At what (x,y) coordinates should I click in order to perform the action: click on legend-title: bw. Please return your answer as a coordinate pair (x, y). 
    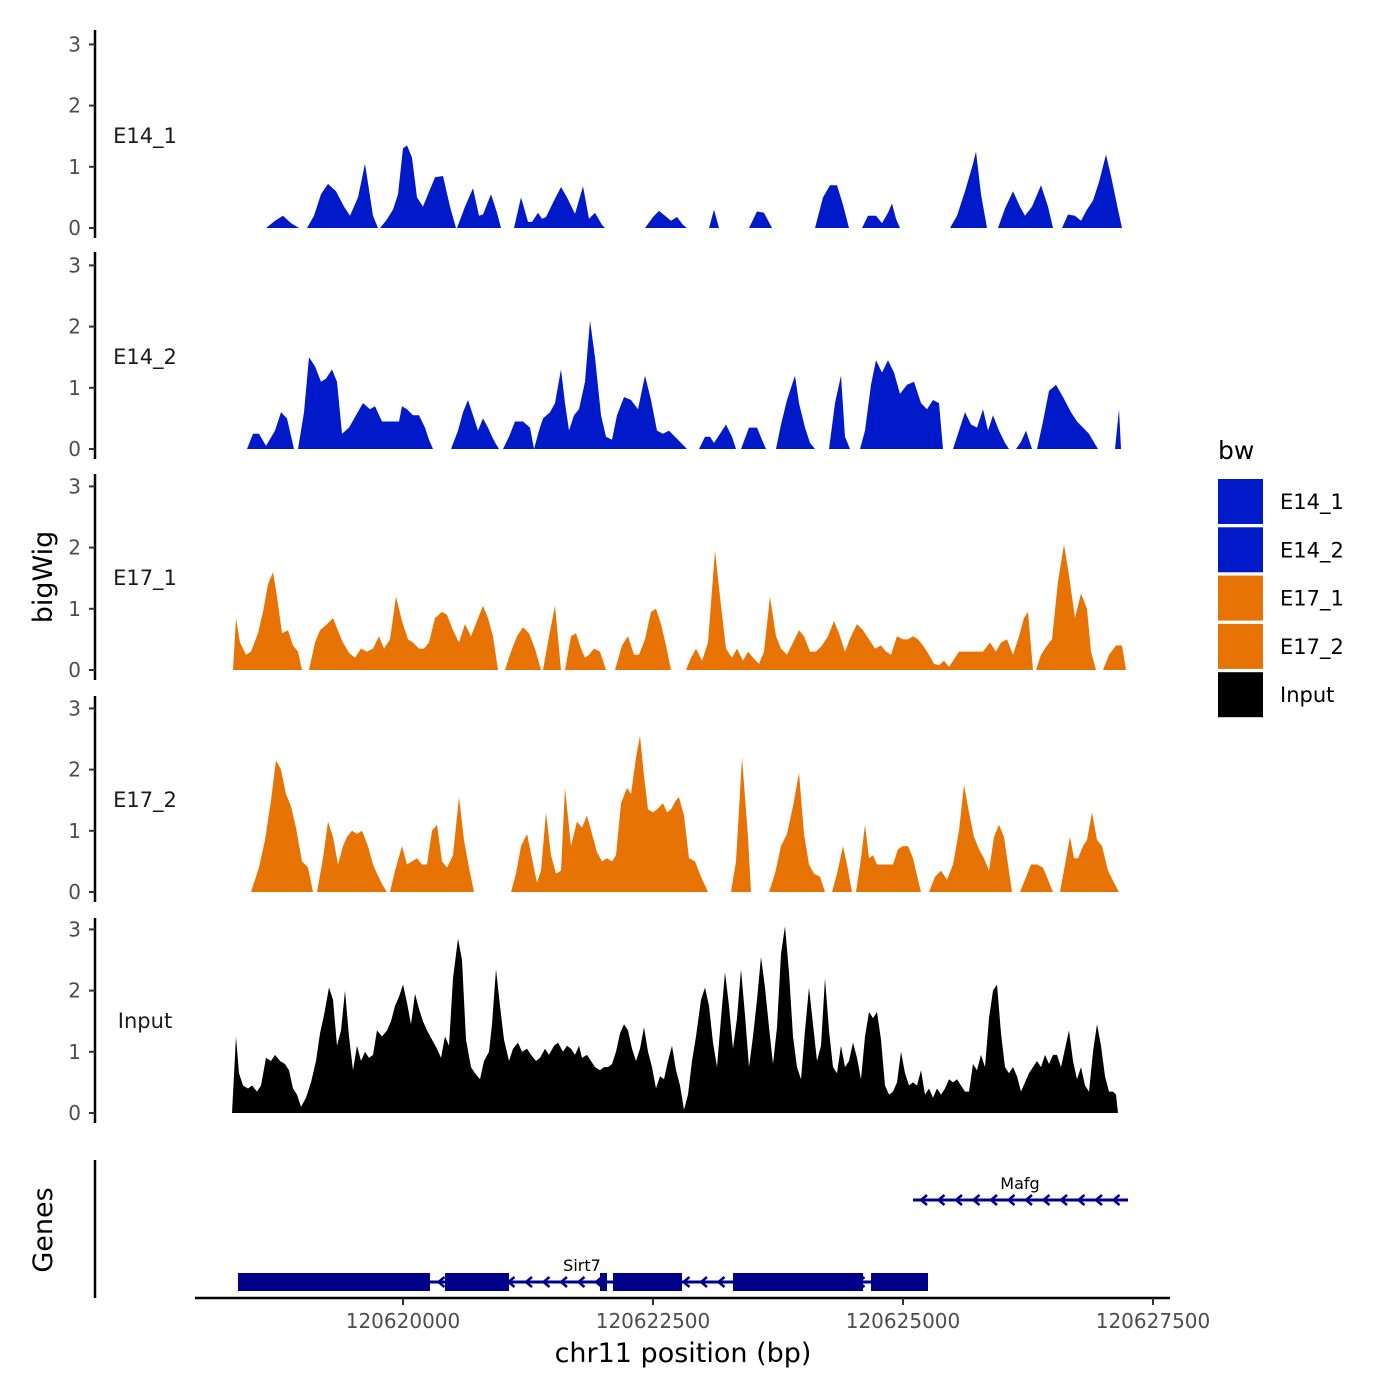
    Looking at the image, I should click on (1236, 450).